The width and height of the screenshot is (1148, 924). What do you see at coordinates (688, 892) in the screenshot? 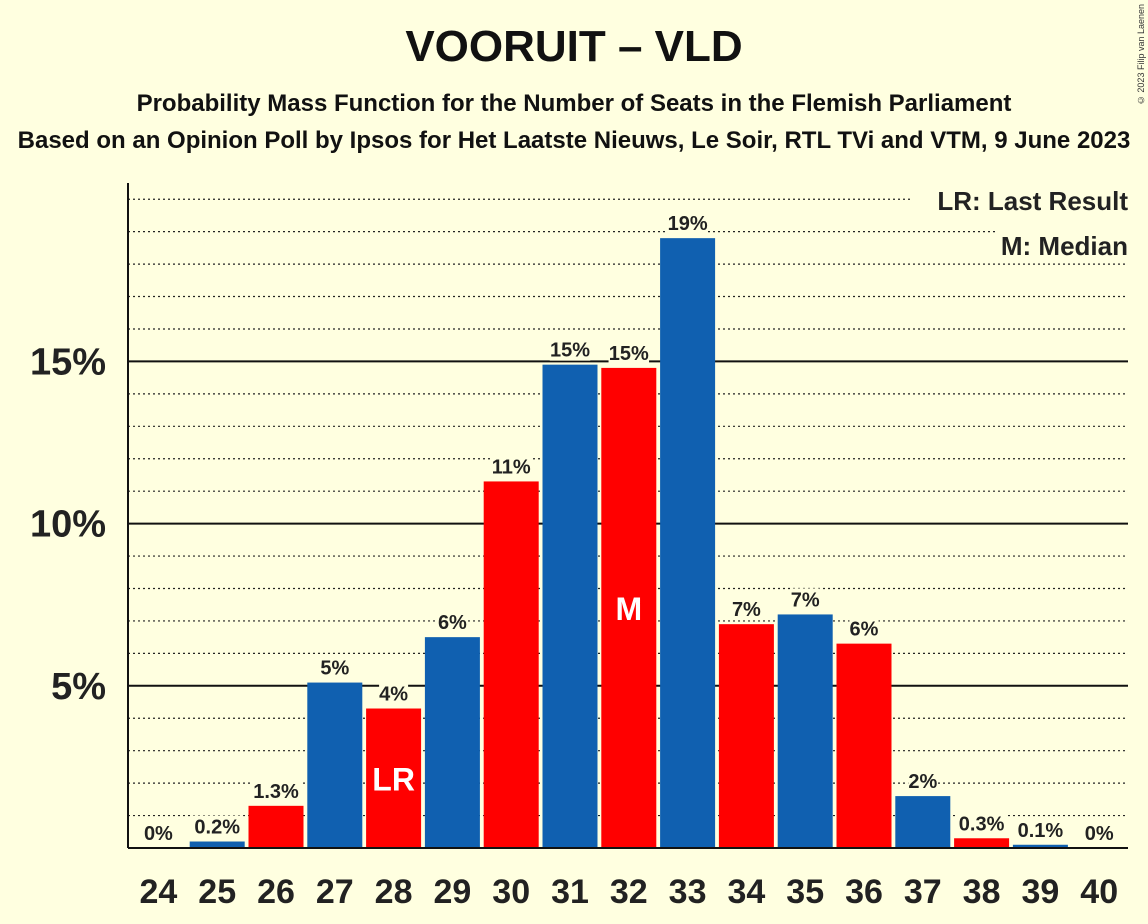
I see `x-tick-label: 33` at bounding box center [688, 892].